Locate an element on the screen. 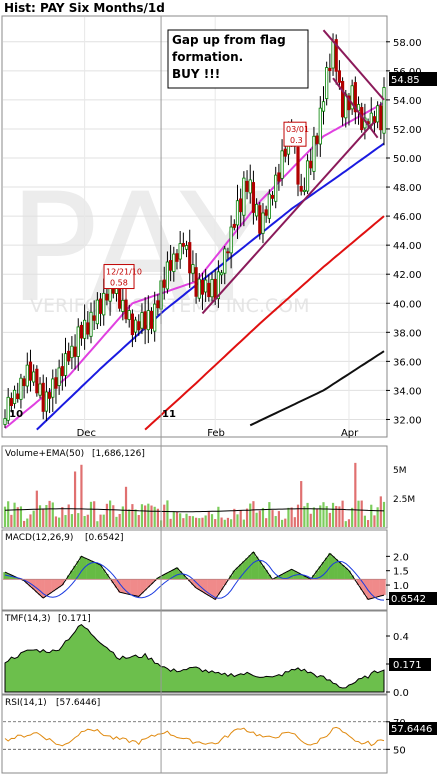 The width and height of the screenshot is (439, 779). earnings-value: 0.58 is located at coordinates (119, 283).